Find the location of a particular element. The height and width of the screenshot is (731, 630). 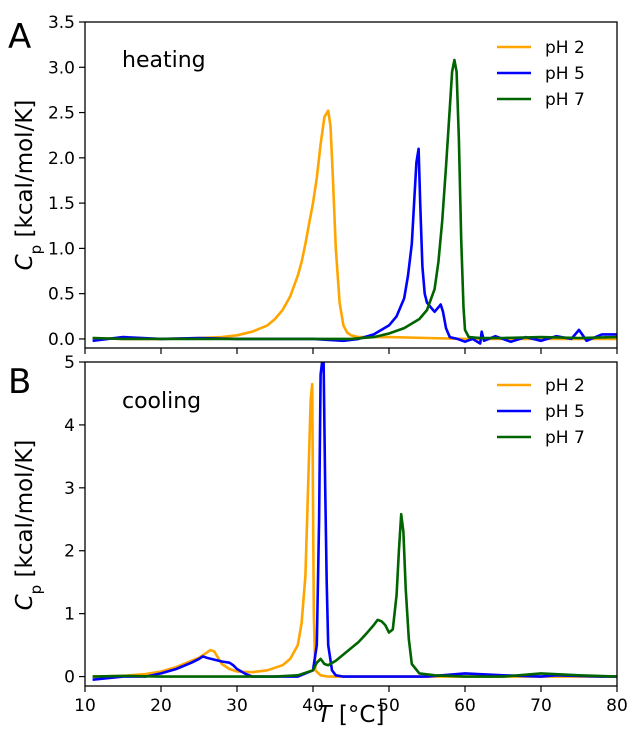

x-axis-label: T [°C] is located at coordinates (351, 715).